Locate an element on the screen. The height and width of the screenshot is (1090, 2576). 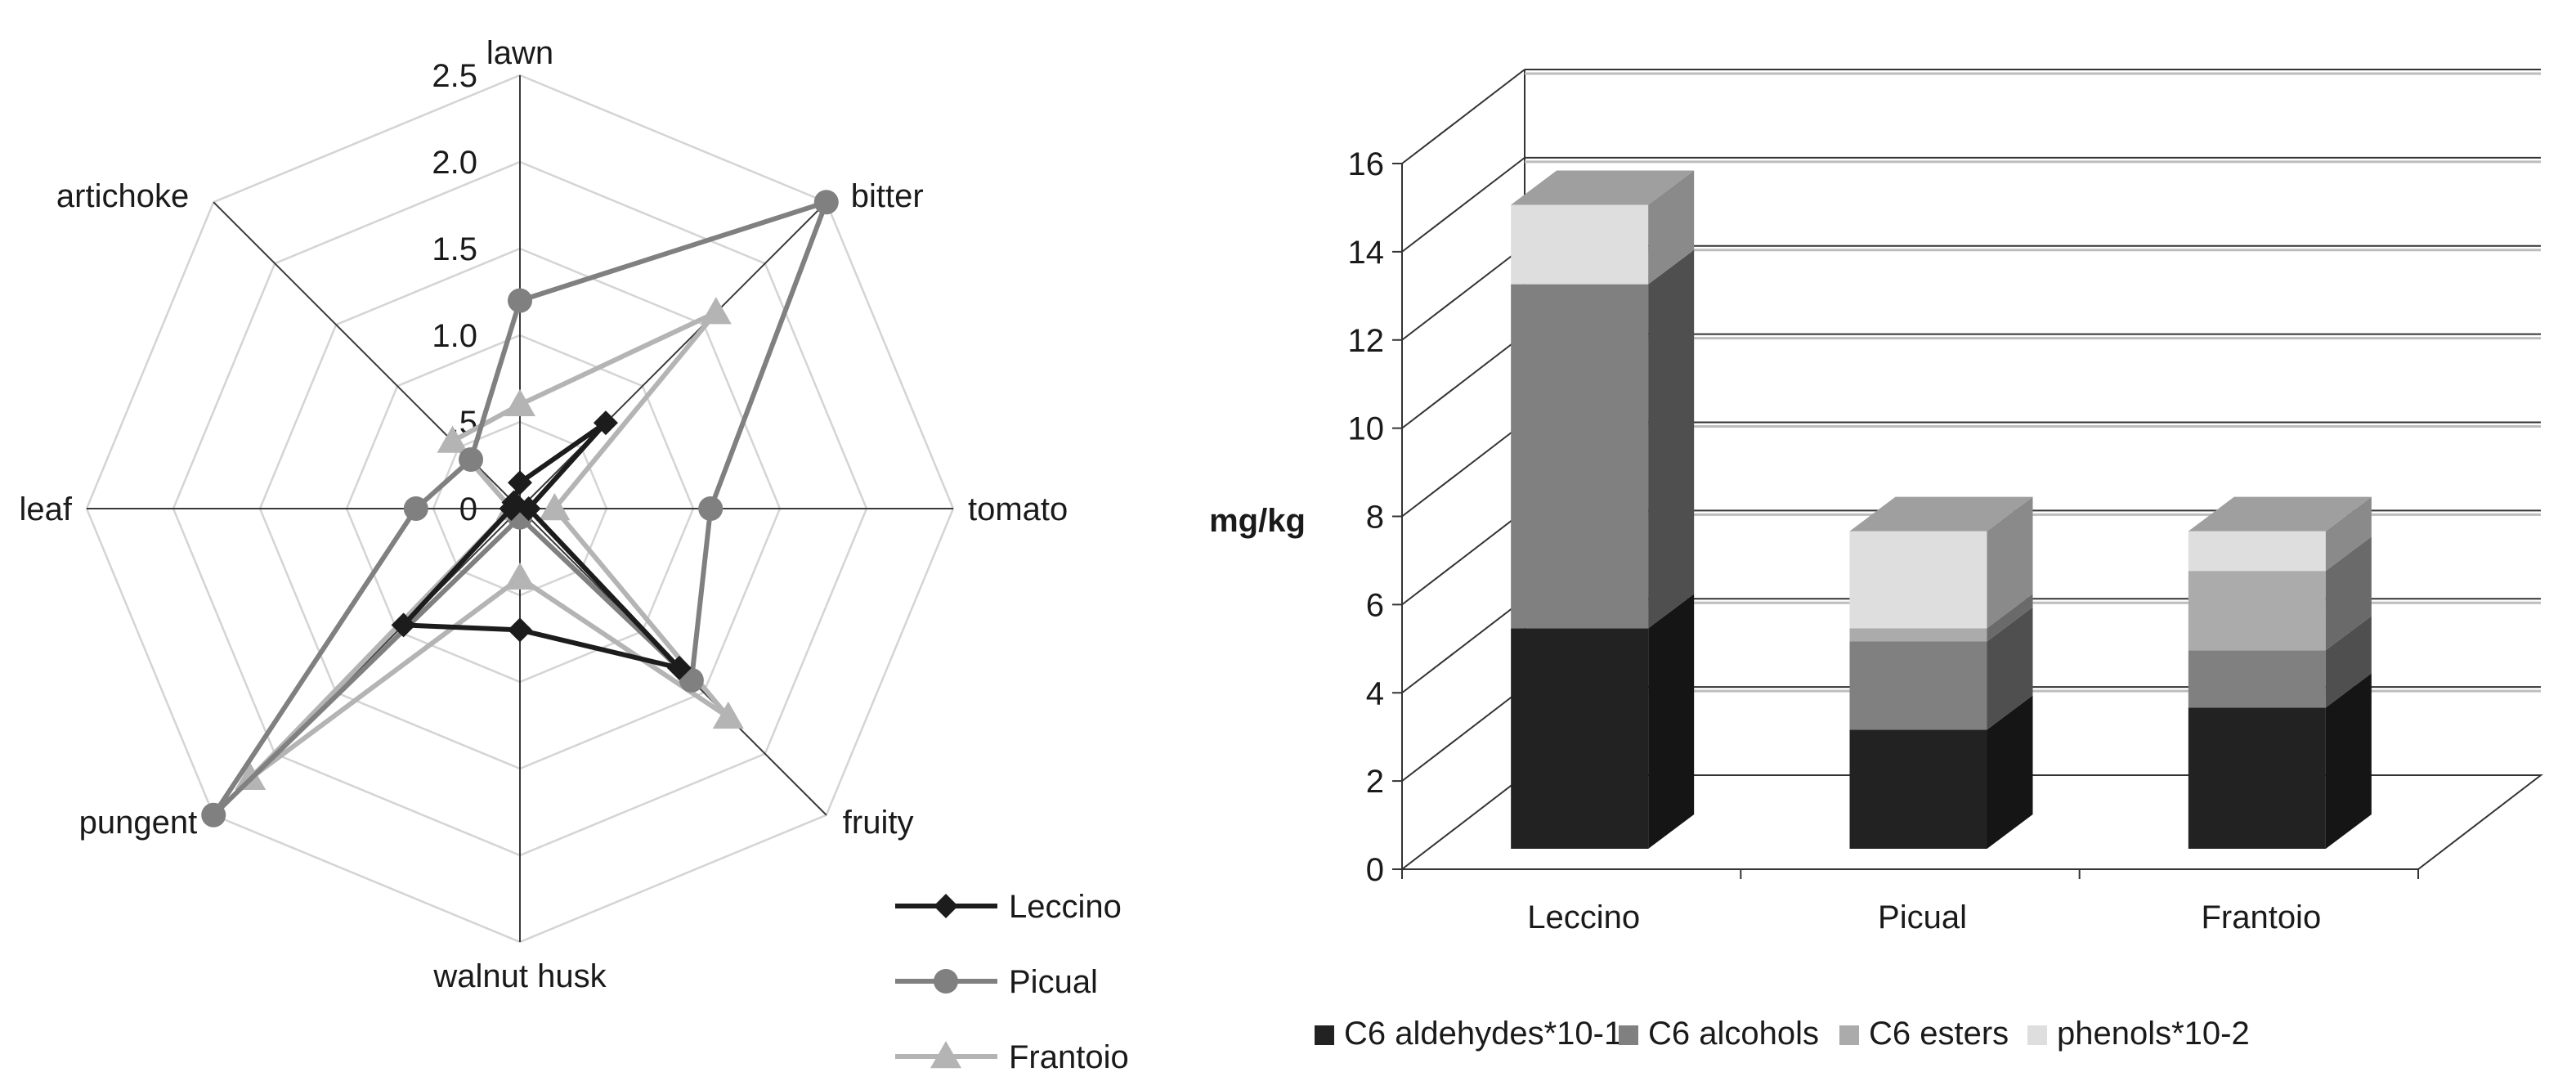
bar-stack-frantoio is located at coordinates (2280, 672).